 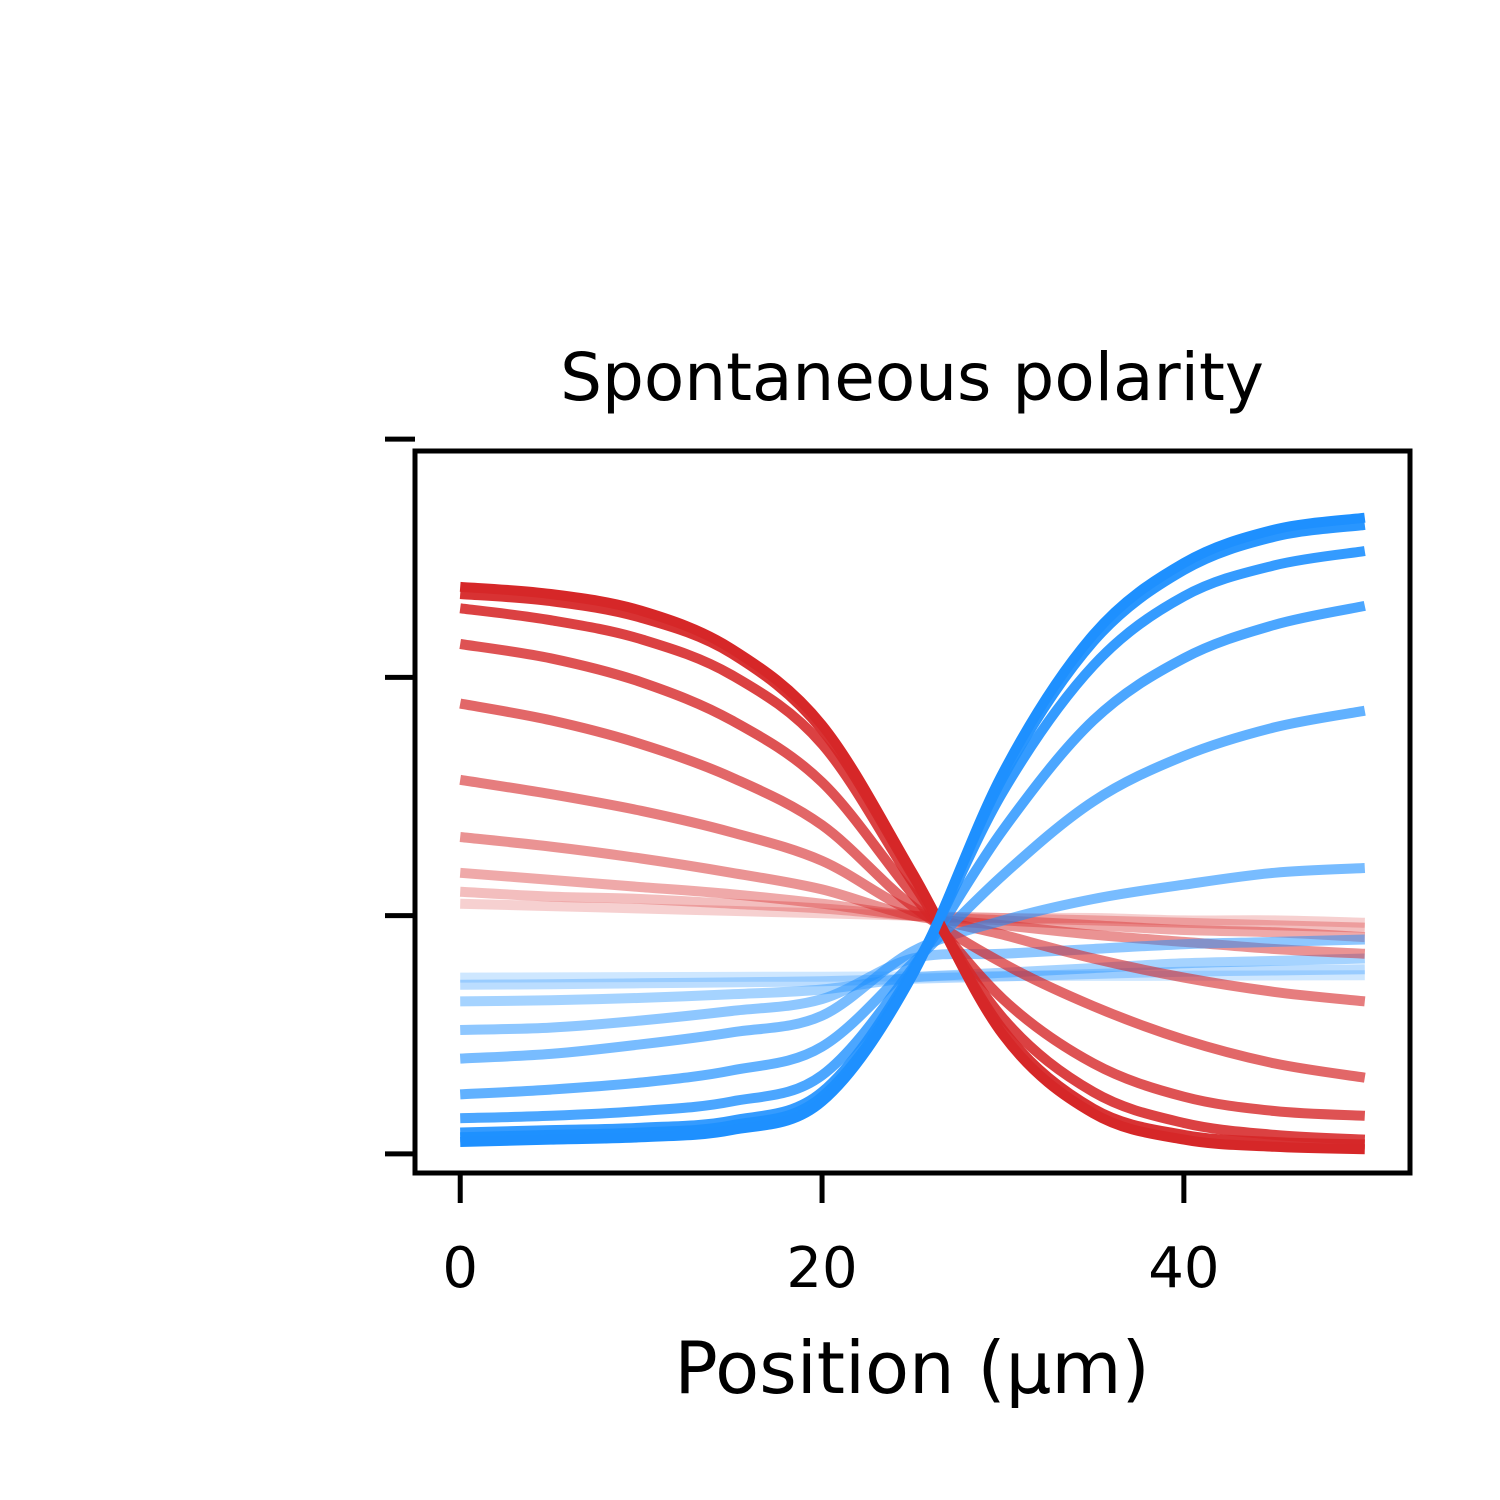 What do you see at coordinates (912, 377) in the screenshot?
I see `chart-title: Spontaneous polarity` at bounding box center [912, 377].